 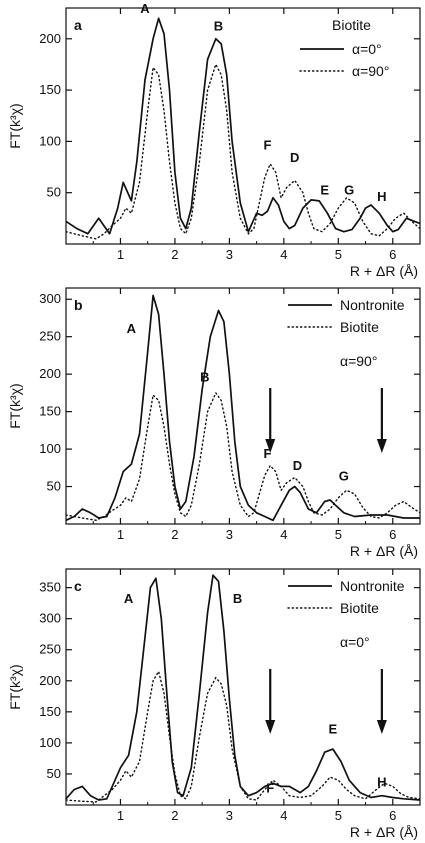 What do you see at coordinates (351, 25) in the screenshot?
I see `legend-title: Biotite` at bounding box center [351, 25].